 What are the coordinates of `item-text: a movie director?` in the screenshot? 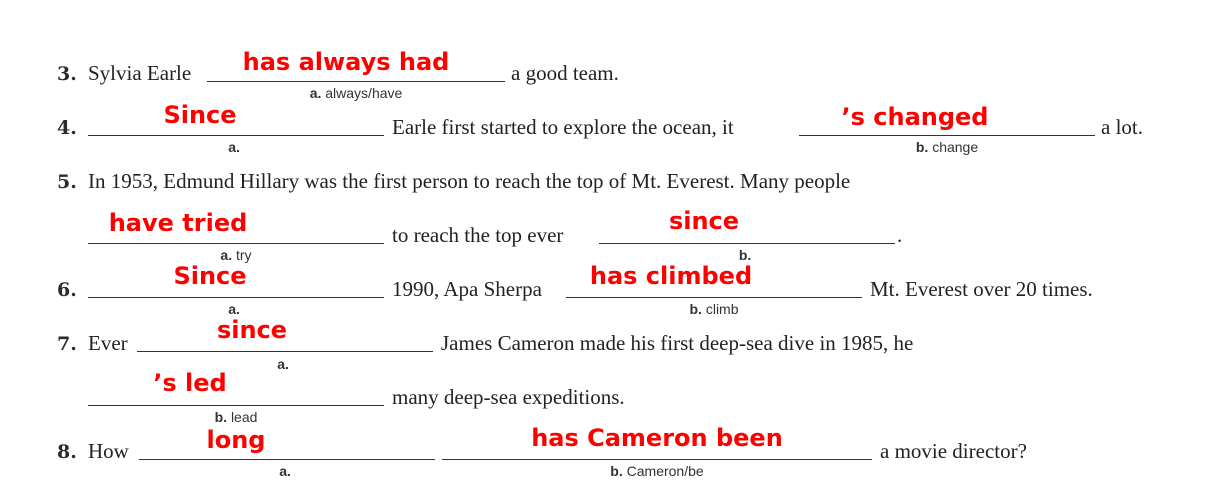 It's located at (953, 451).